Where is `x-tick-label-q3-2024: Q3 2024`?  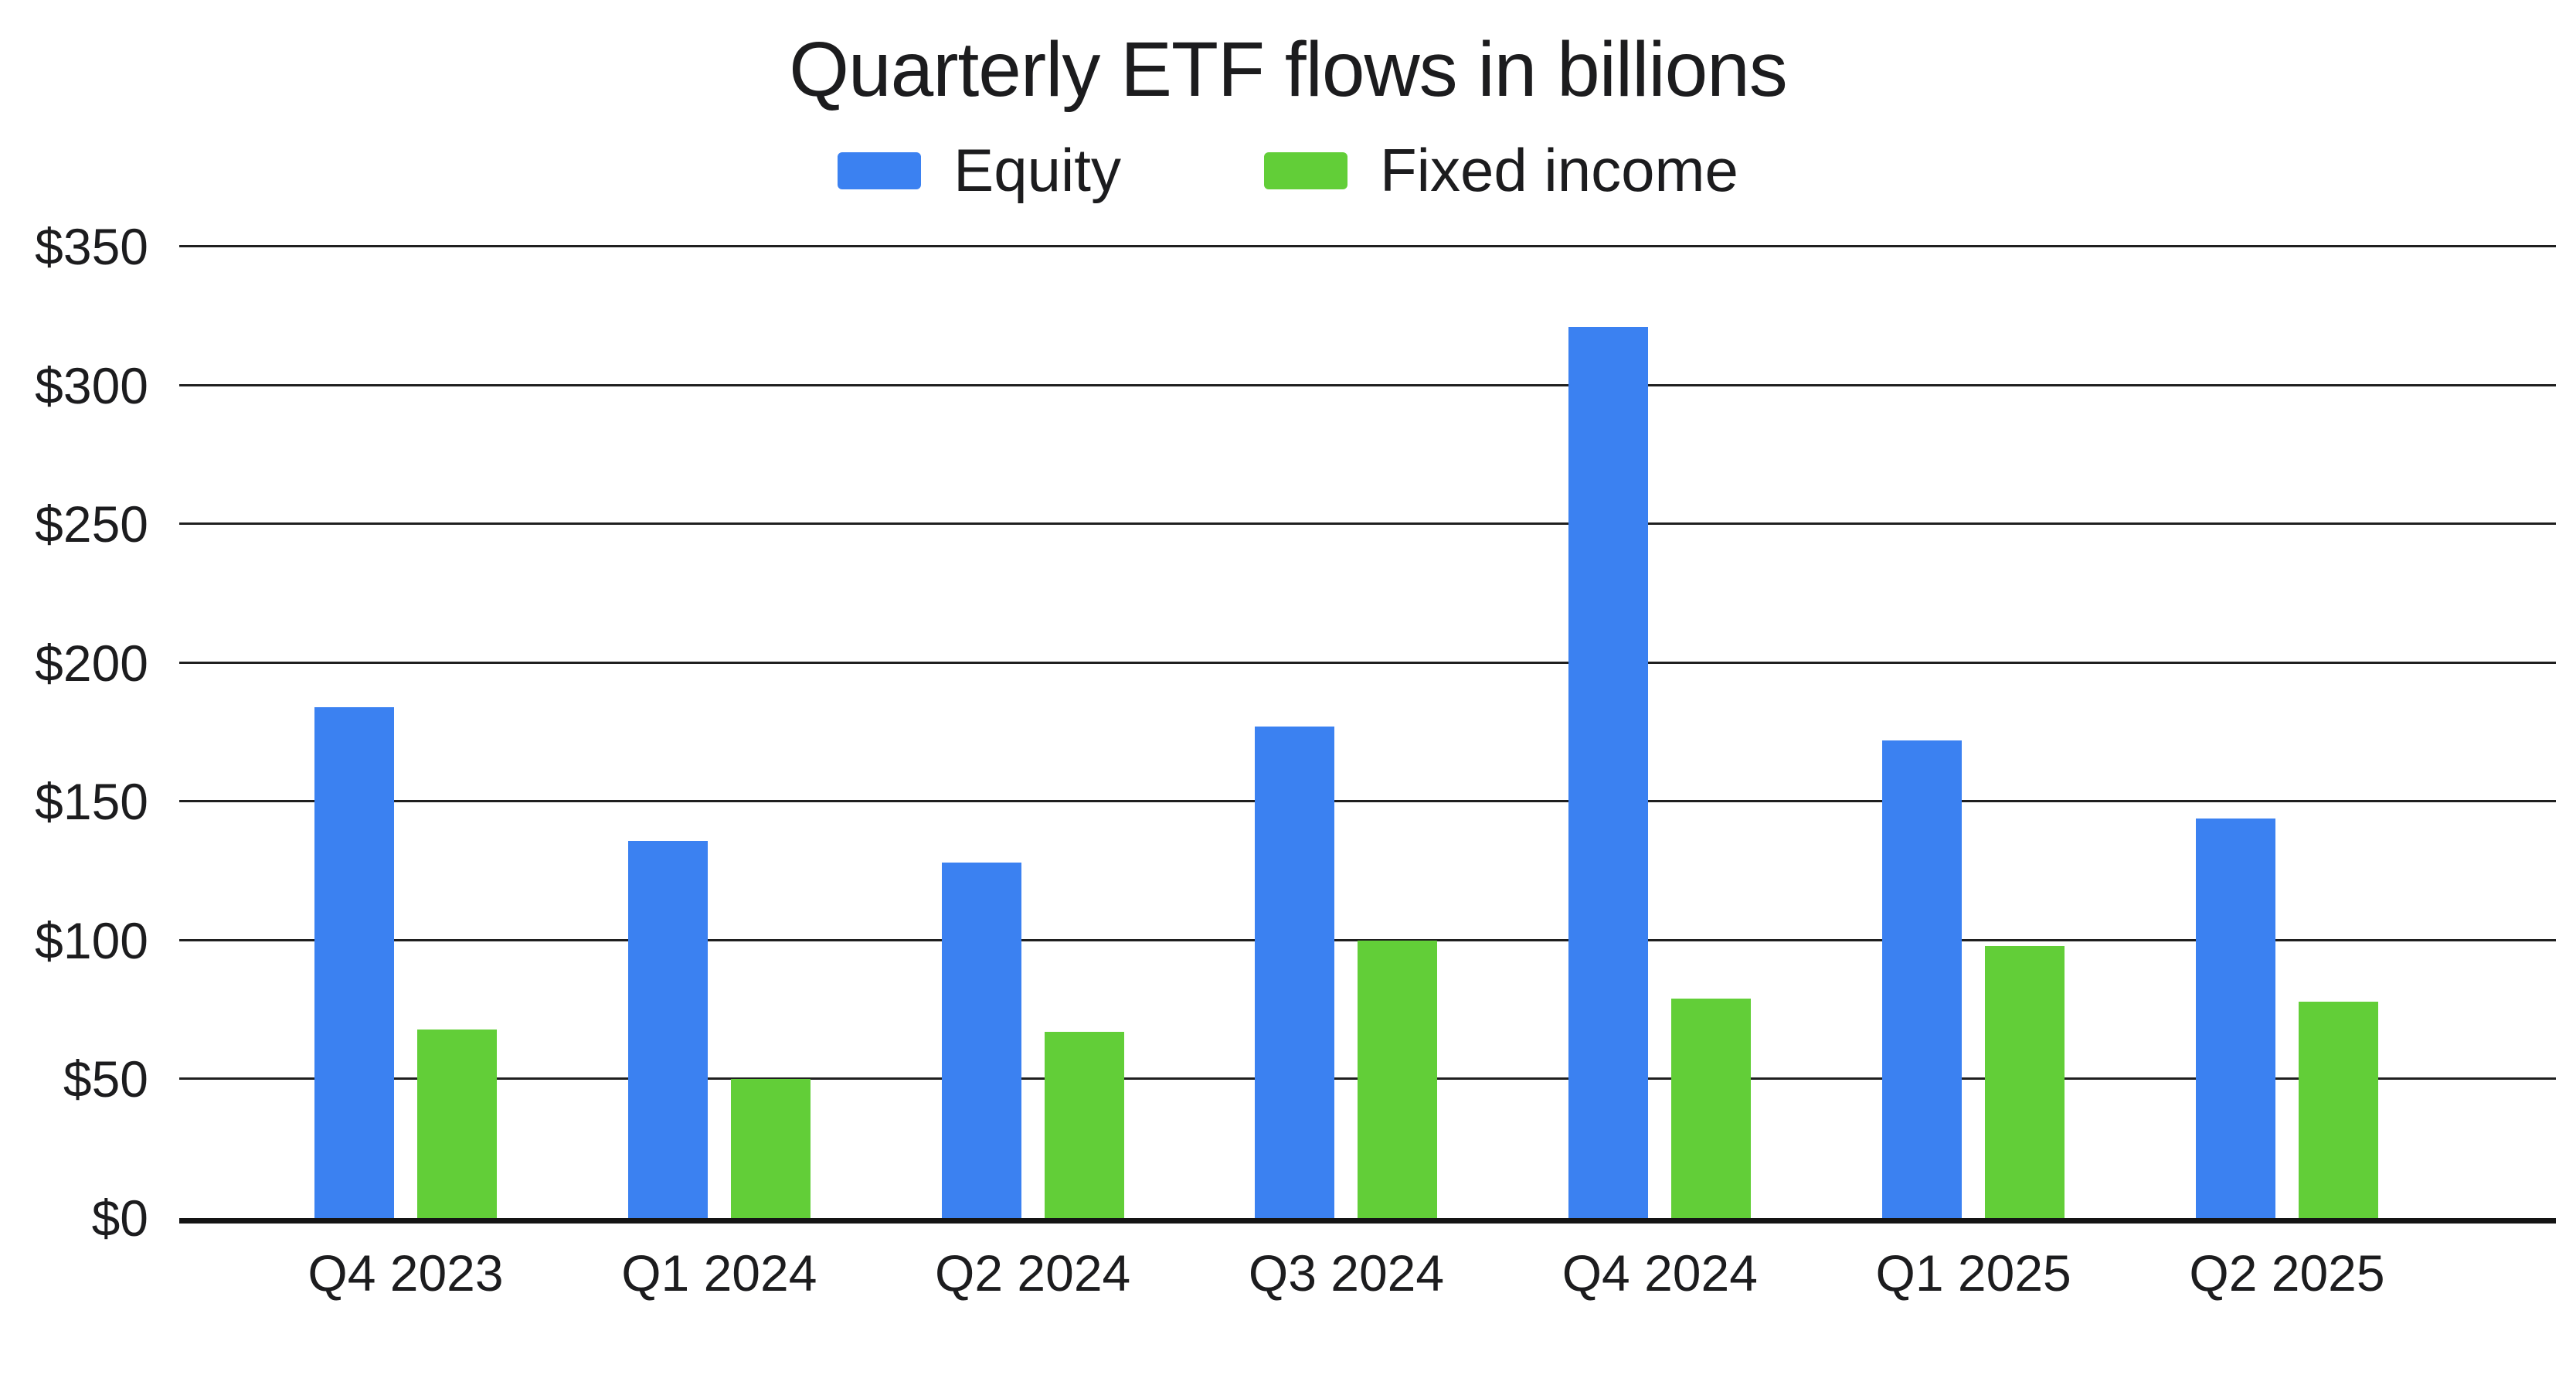 x-tick-label-q3-2024: Q3 2024 is located at coordinates (1346, 1273).